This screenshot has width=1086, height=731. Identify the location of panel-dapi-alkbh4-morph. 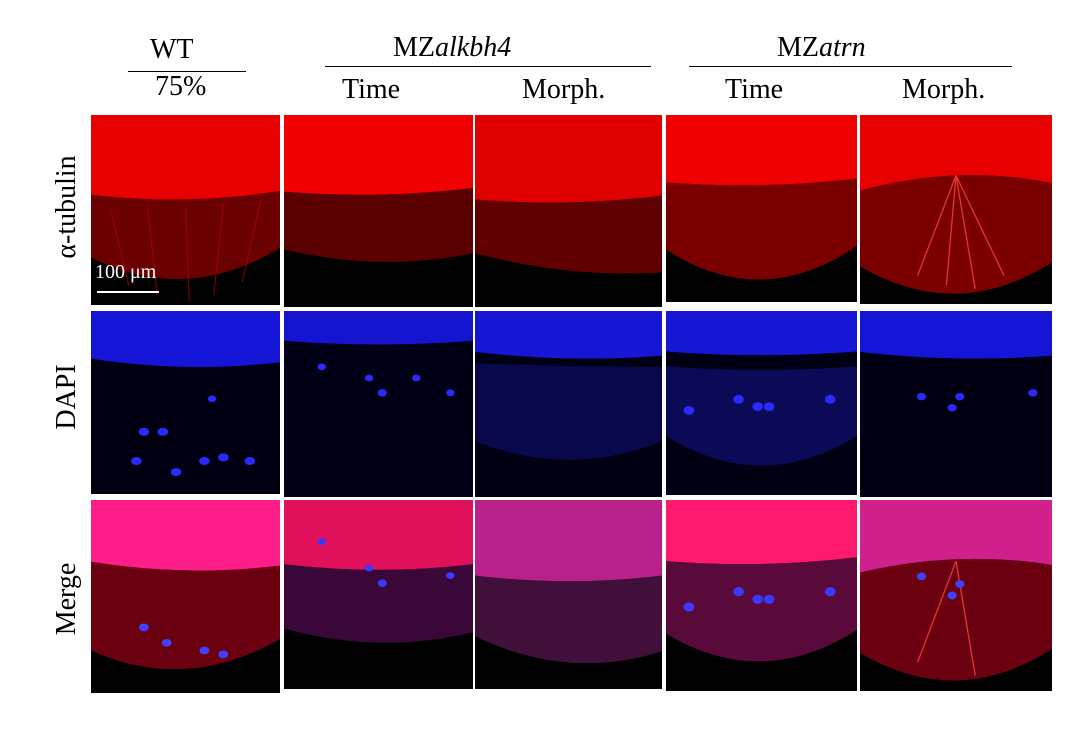
(568, 404).